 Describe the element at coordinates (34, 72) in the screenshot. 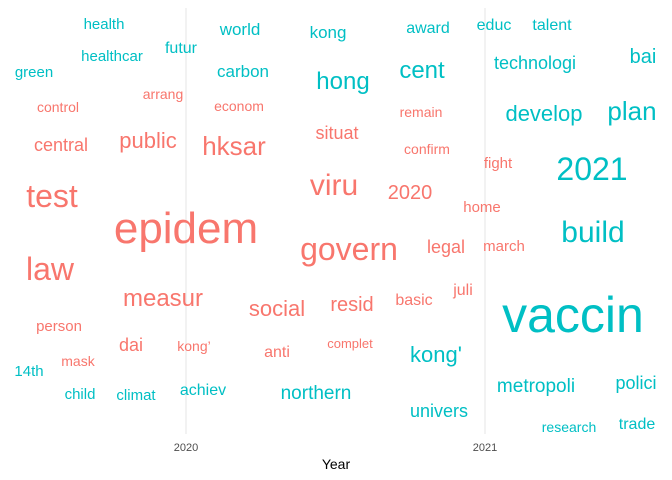

I see `word-label: green` at that location.